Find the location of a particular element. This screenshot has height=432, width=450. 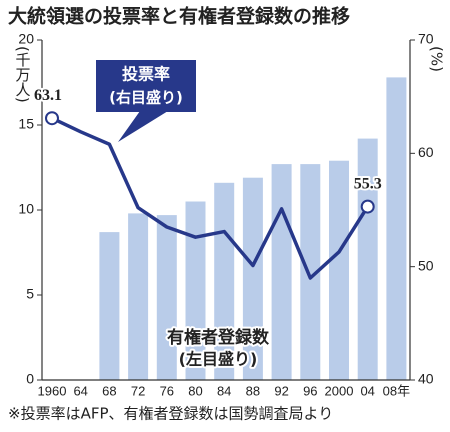

x-tick-label: 84 is located at coordinates (224, 390).